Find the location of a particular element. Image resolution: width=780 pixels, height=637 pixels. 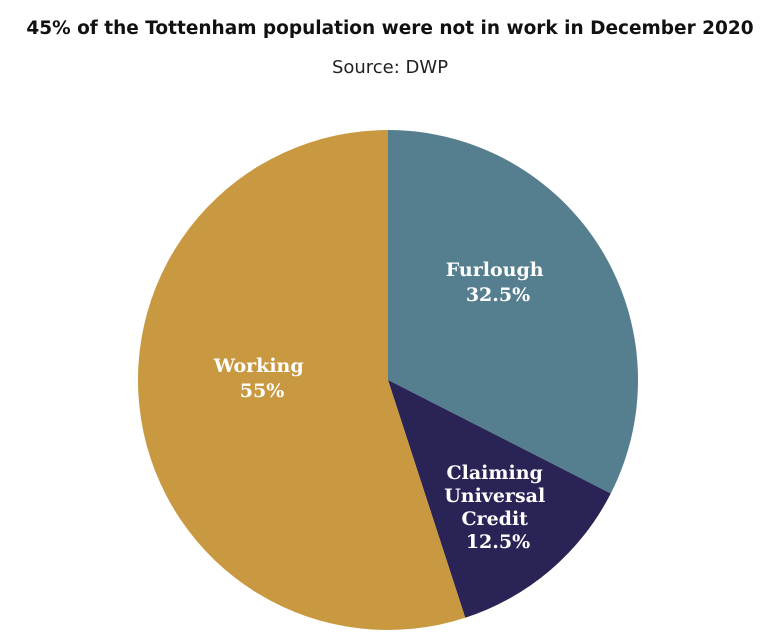

label-working-value: 55% is located at coordinates (262, 391).